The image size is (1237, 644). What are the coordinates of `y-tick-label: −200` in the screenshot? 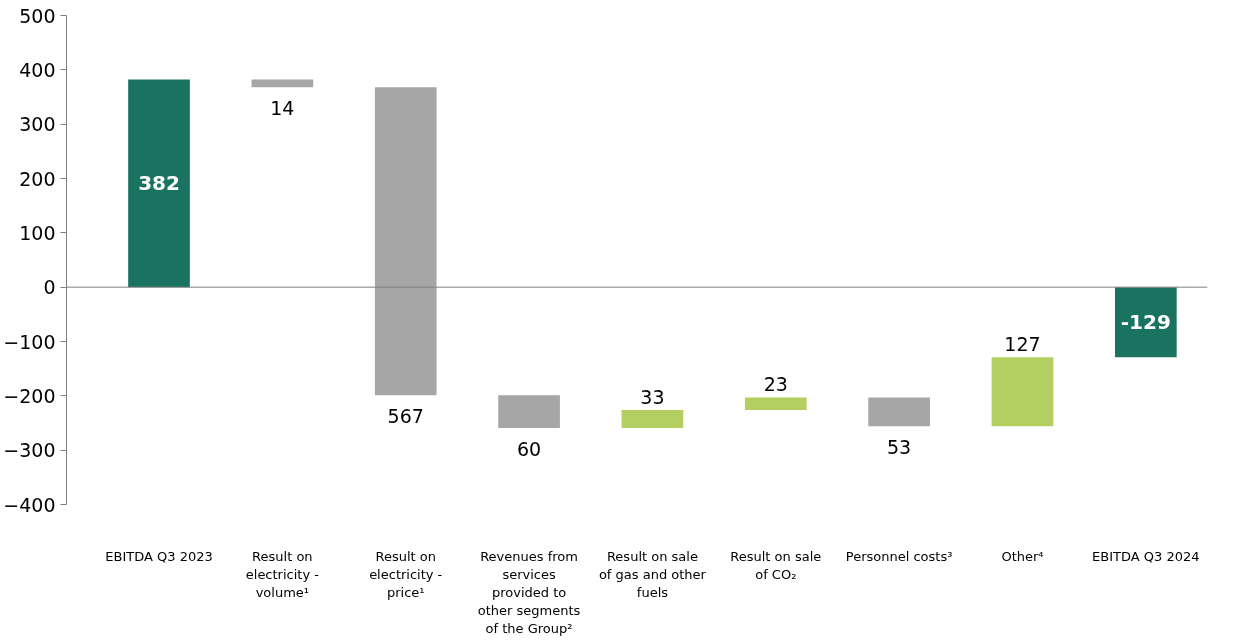 It's located at (29, 395).